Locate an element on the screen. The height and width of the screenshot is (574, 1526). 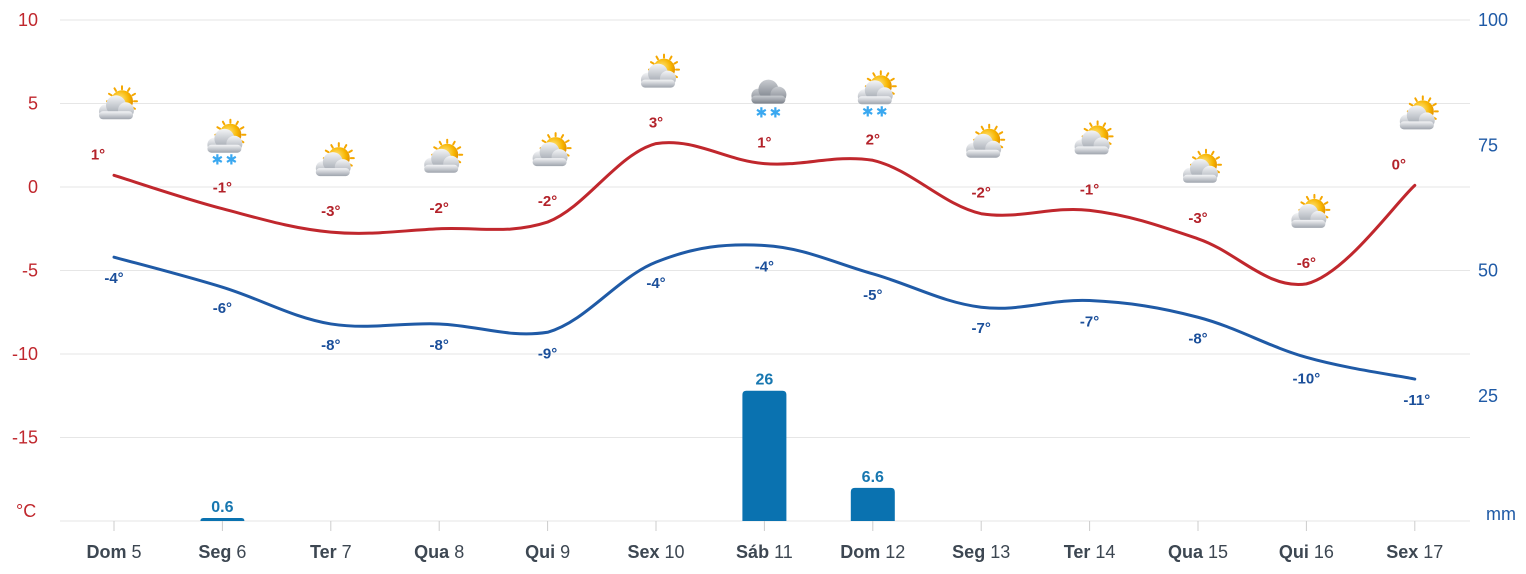
x-axis-tick-label: Qui 9 is located at coordinates (547, 552).